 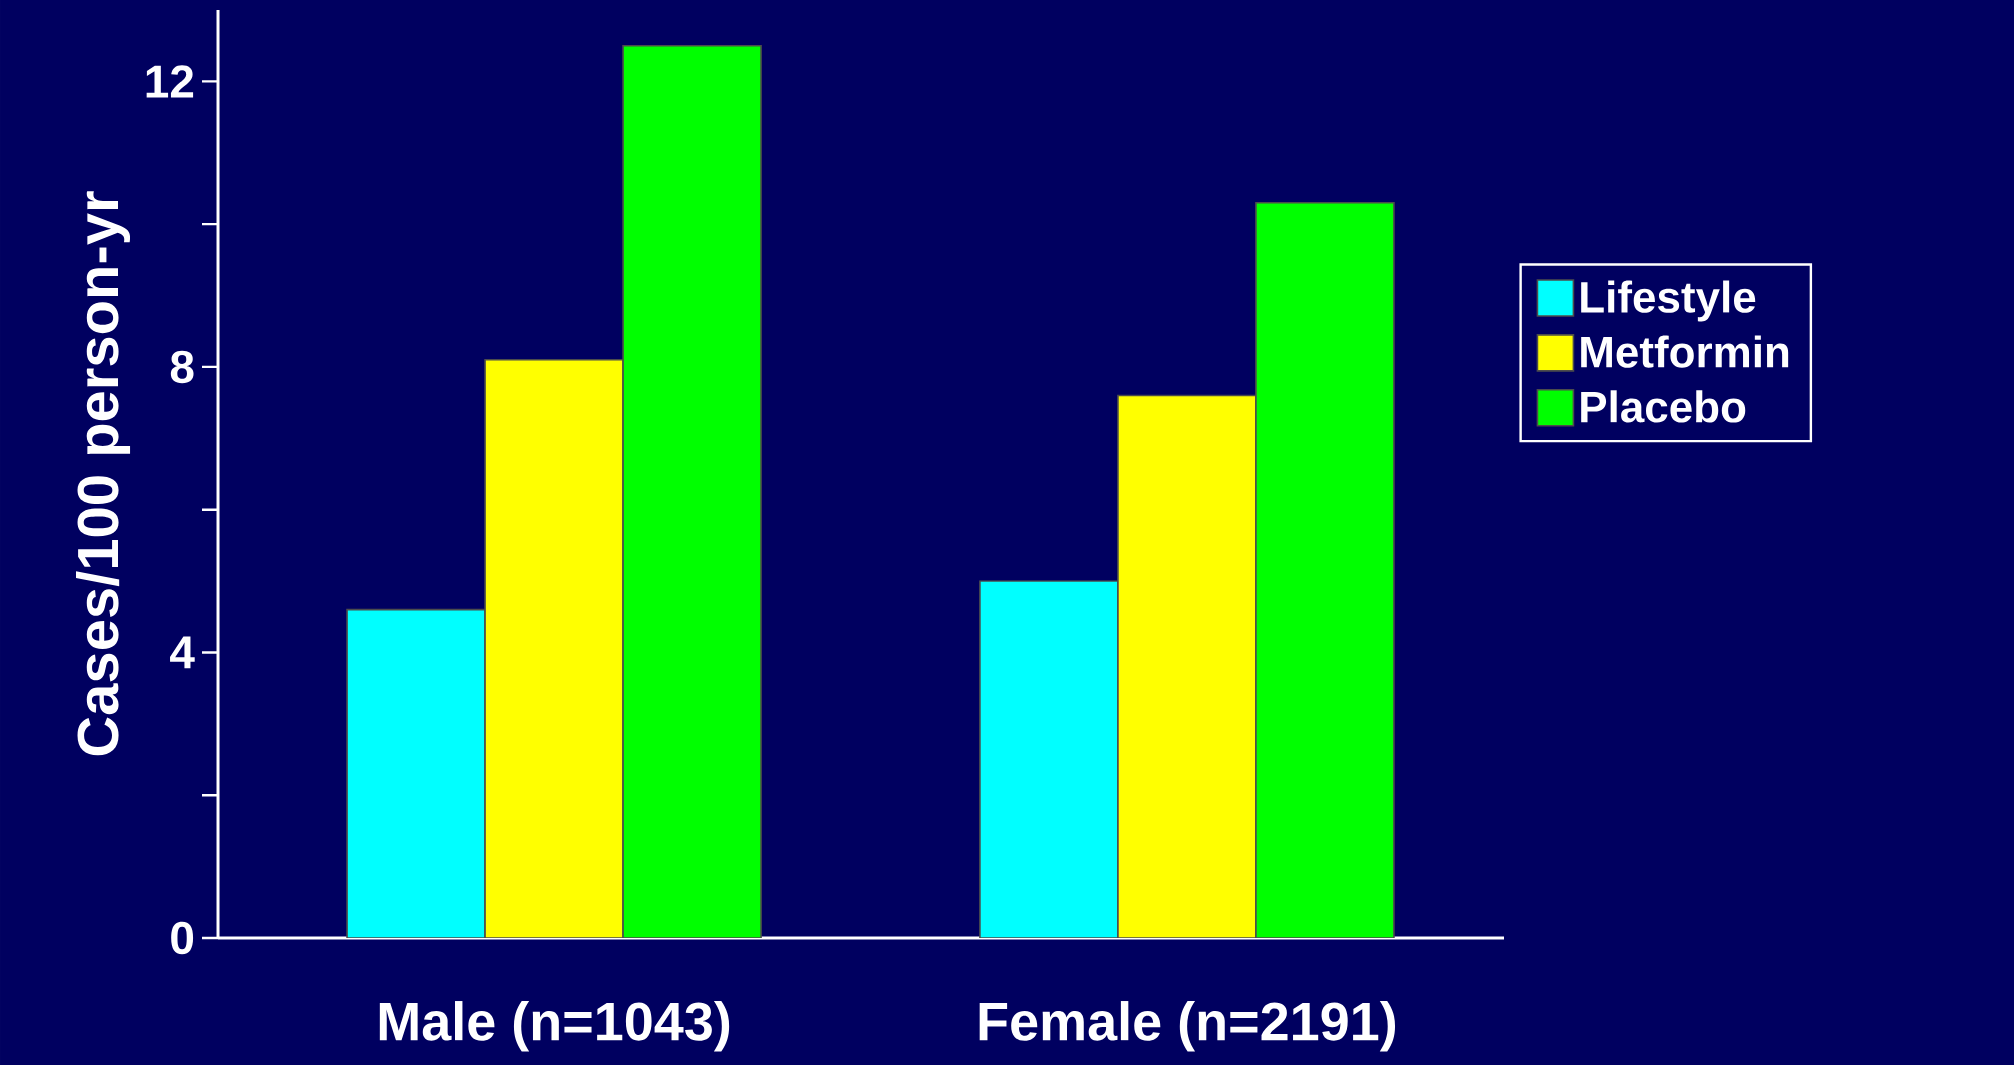 What do you see at coordinates (1685, 351) in the screenshot?
I see `legend-label: Metformin` at bounding box center [1685, 351].